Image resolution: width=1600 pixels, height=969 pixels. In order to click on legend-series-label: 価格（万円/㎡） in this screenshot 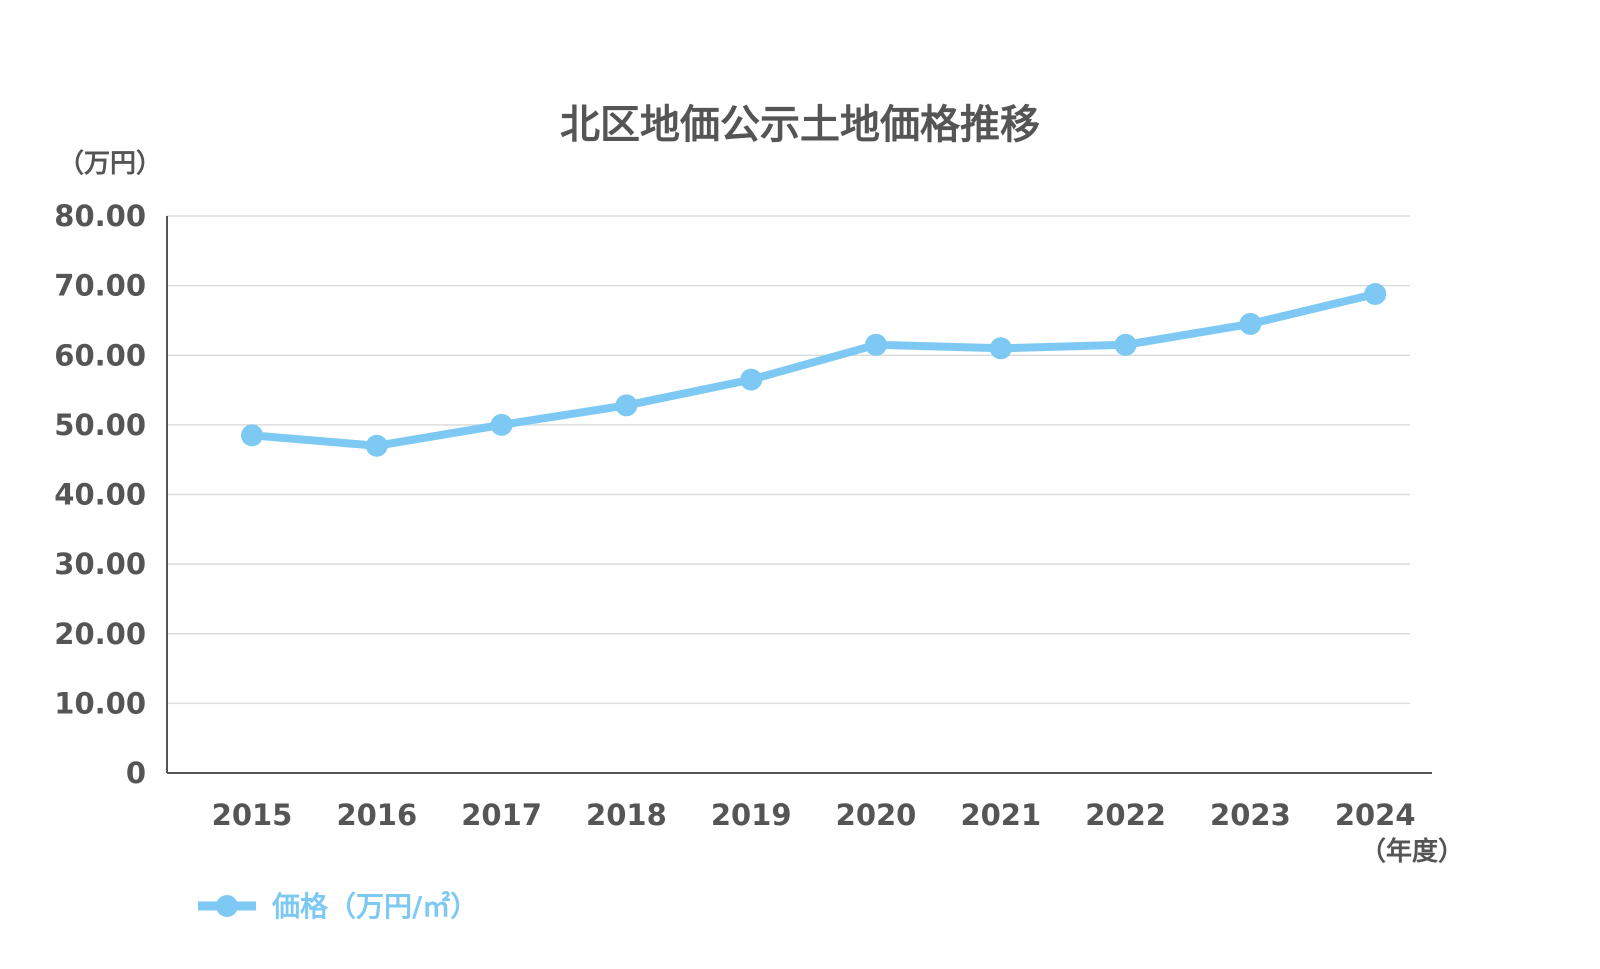, I will do `click(374, 906)`.